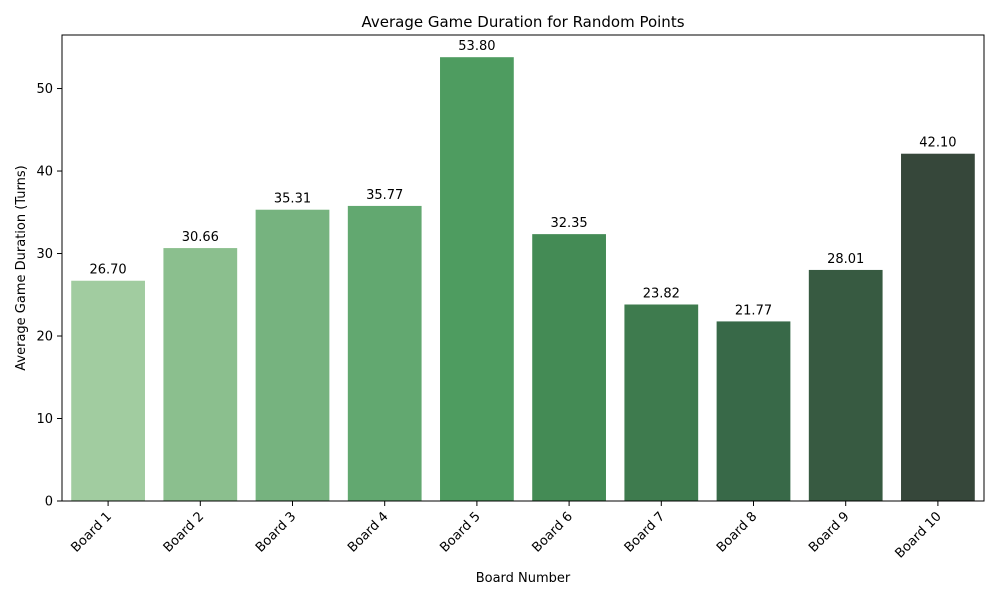  Describe the element at coordinates (49, 502) in the screenshot. I see `y-tick-label-0: 0` at that location.